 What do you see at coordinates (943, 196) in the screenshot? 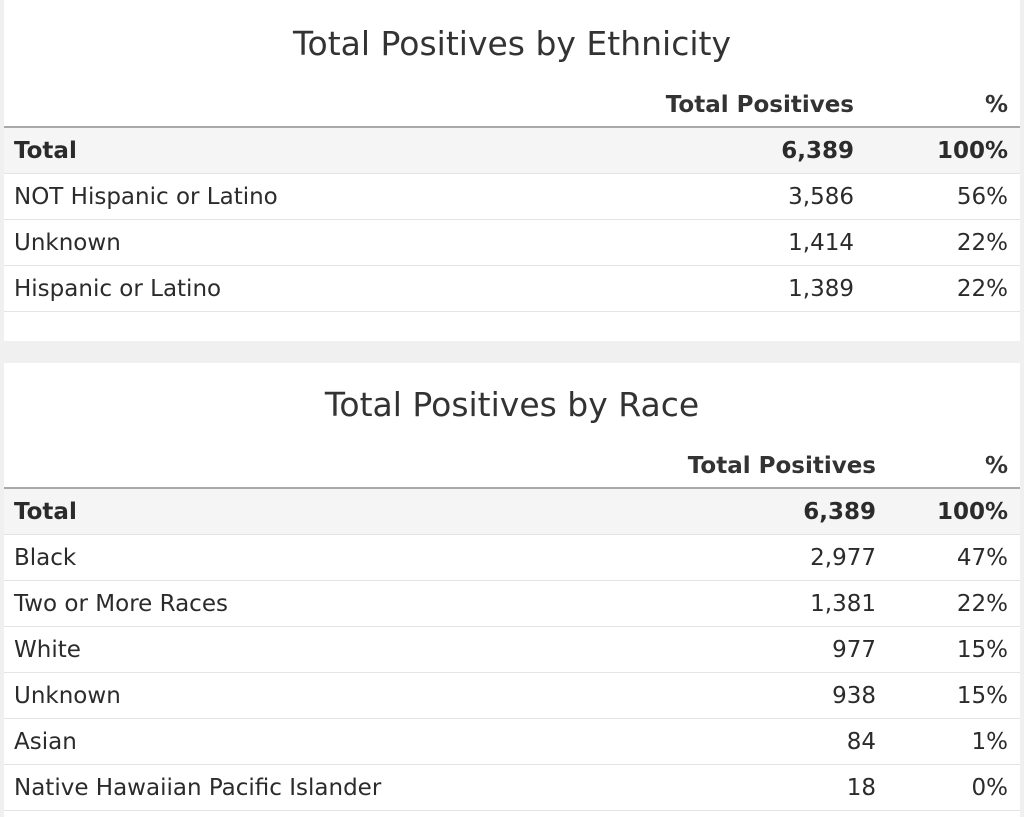
I see `row-percent: 56%` at bounding box center [943, 196].